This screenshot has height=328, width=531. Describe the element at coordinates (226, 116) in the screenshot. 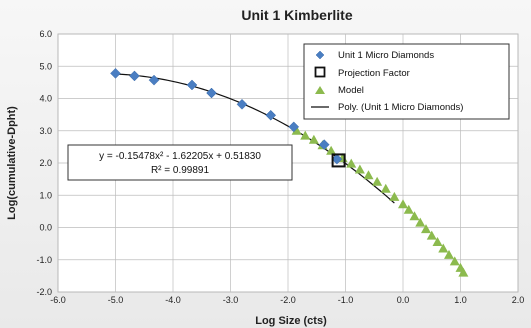

I see `micro-diamonds-series` at that location.